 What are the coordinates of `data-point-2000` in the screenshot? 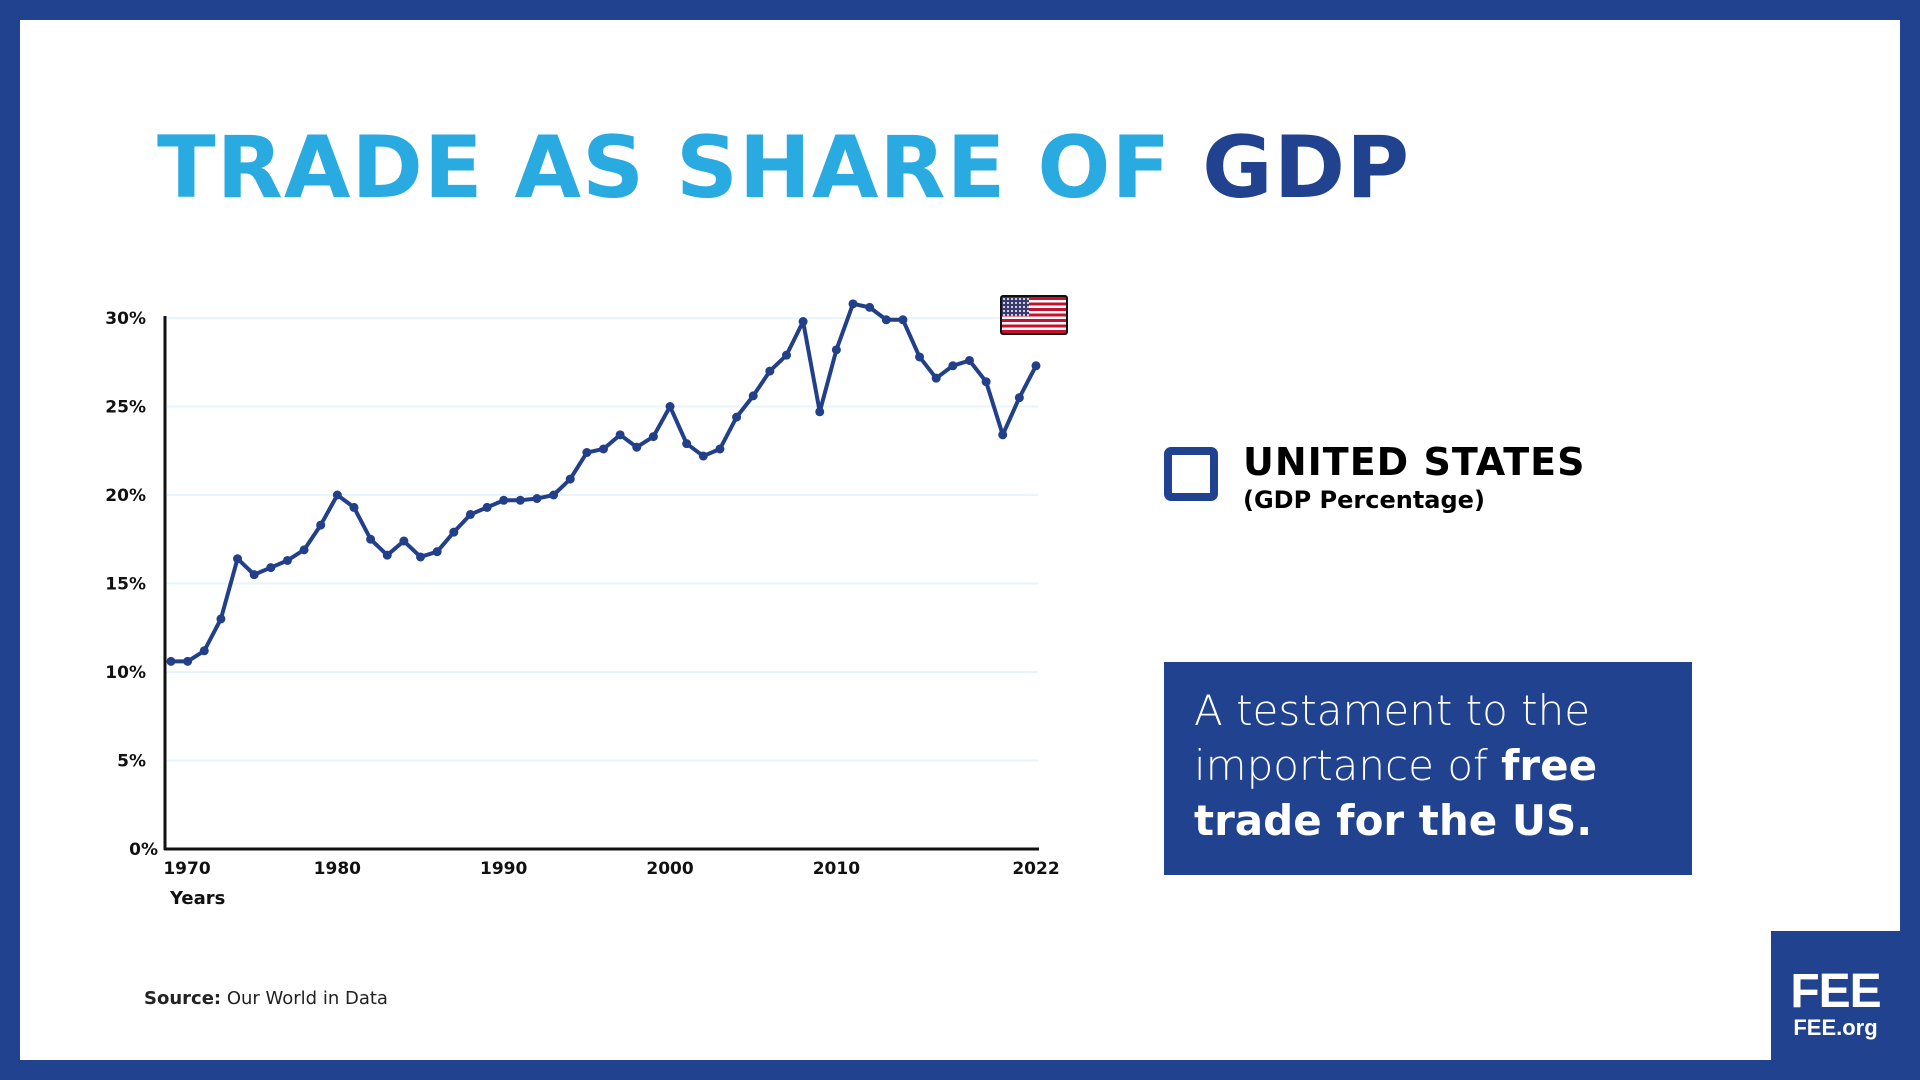 It's located at (670, 406).